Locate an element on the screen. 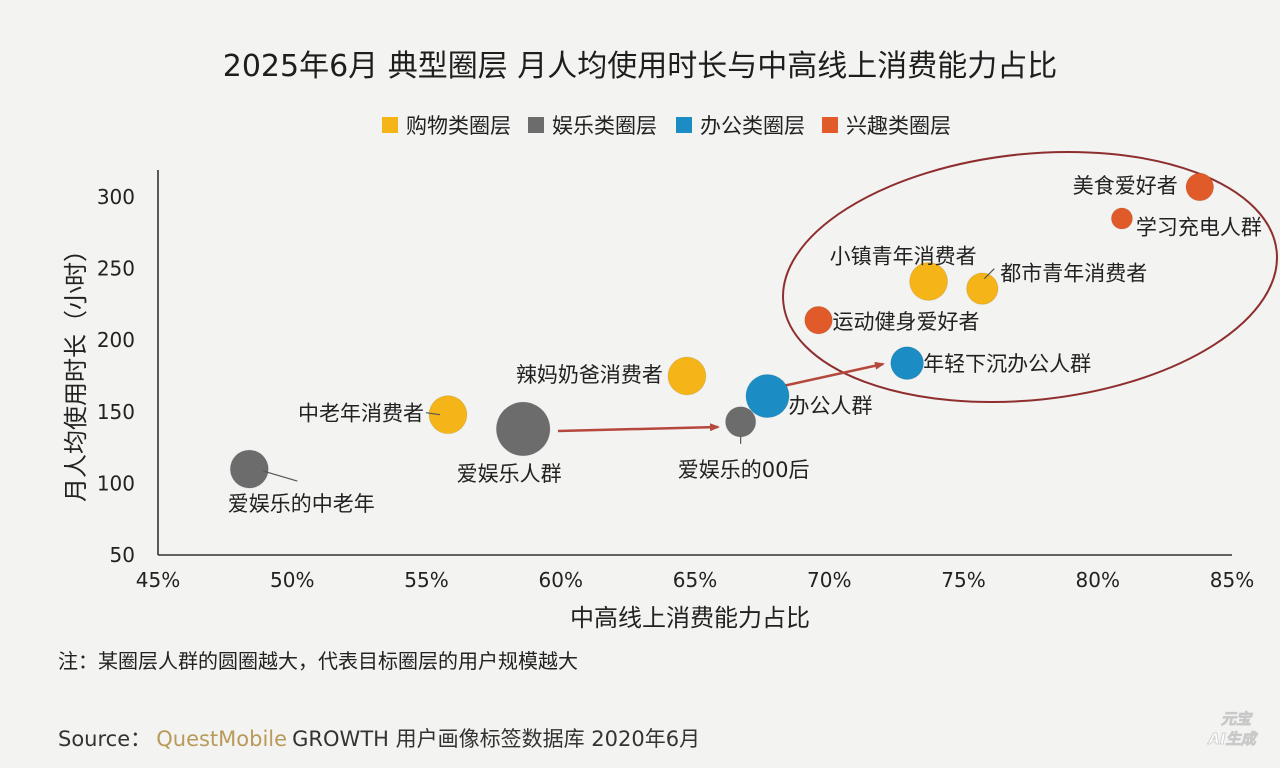 This screenshot has height=768, width=1280. chart-title: 2025年6月 典型圈层 月人均使用时长与中高线上消费能力占比 is located at coordinates (640, 66).